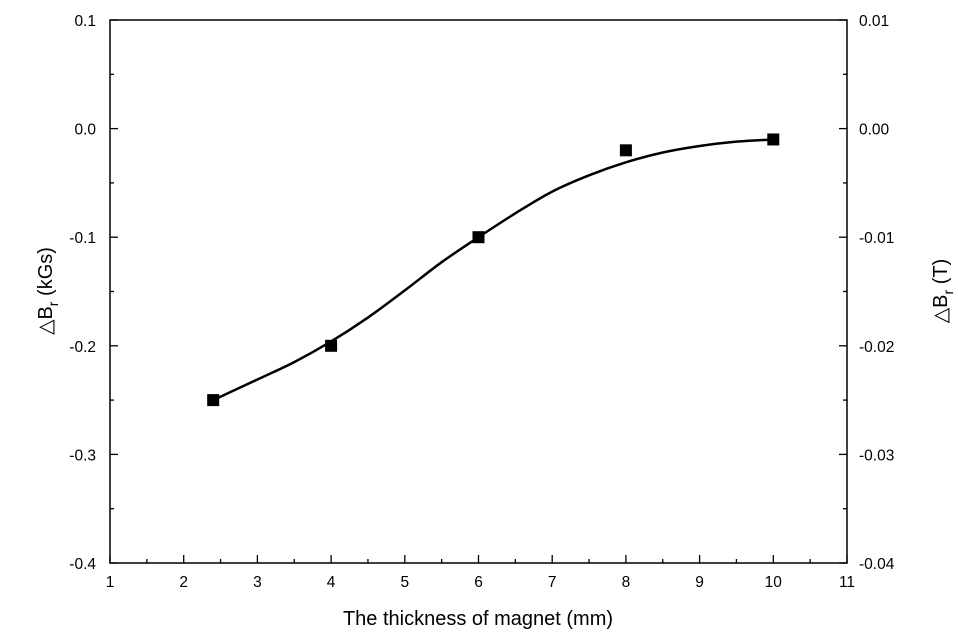  Describe the element at coordinates (331, 582) in the screenshot. I see `x-tick-label: 4` at that location.